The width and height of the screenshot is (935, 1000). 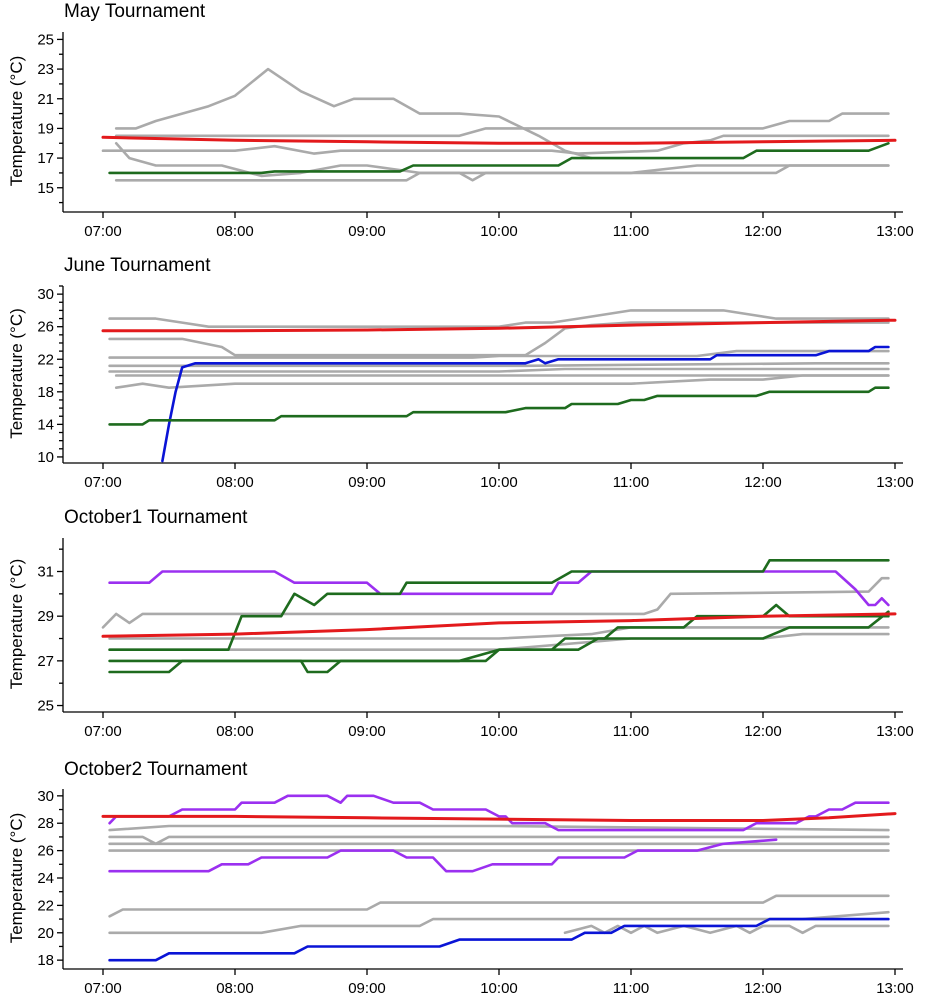 What do you see at coordinates (45, 188) in the screenshot?
I see `y-tick-label: 15` at bounding box center [45, 188].